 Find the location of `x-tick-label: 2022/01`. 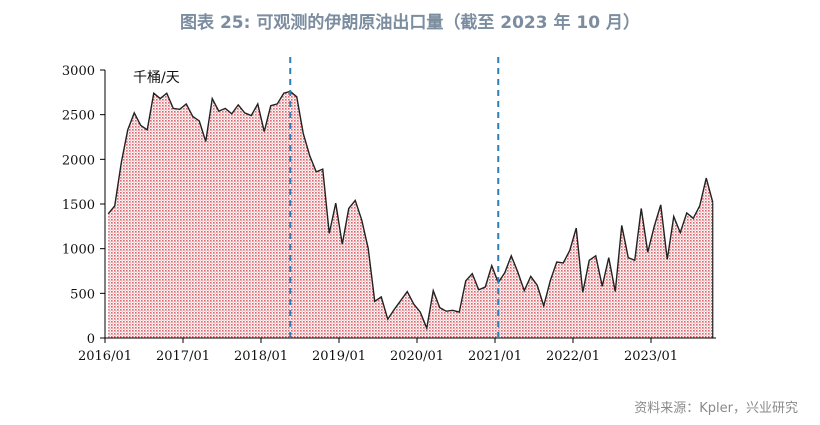

x-tick-label: 2022/01 is located at coordinates (573, 356).